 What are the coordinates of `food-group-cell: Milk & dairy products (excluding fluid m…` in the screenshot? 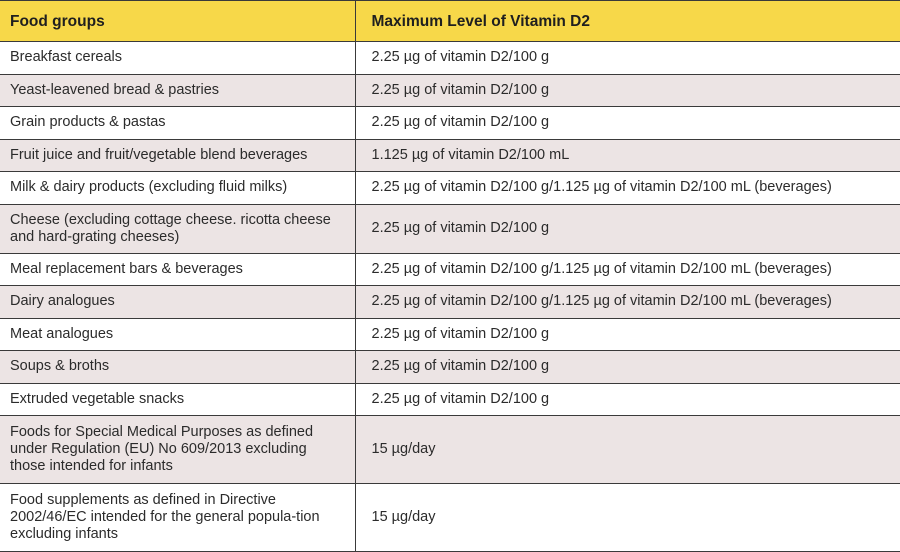 It's located at (178, 188).